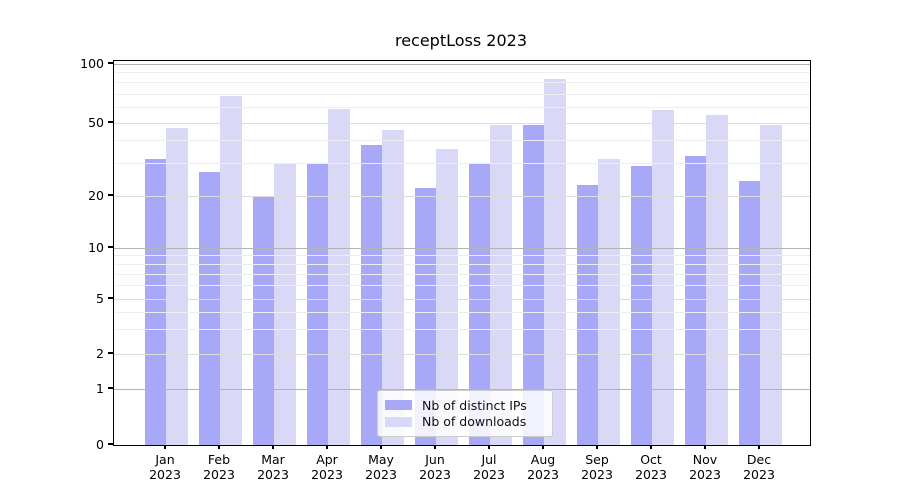 The image size is (900, 500). Describe the element at coordinates (96, 195) in the screenshot. I see `y-tick-label: 20` at that location.